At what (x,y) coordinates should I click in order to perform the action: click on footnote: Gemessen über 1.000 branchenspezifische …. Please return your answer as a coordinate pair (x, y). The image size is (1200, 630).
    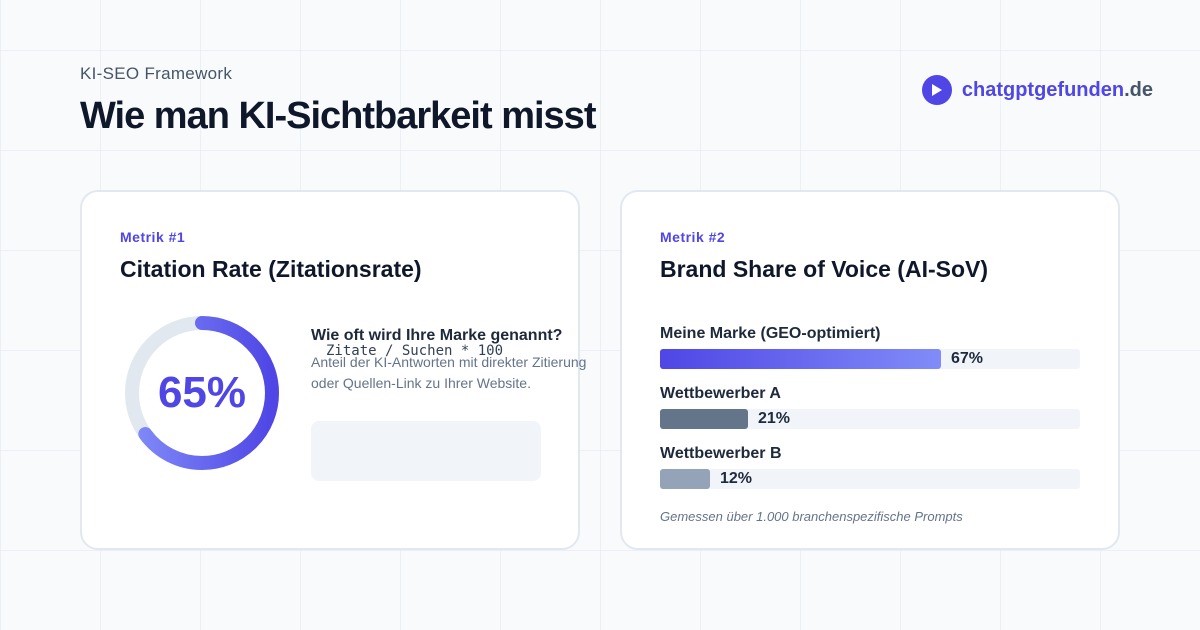
    Looking at the image, I should click on (811, 516).